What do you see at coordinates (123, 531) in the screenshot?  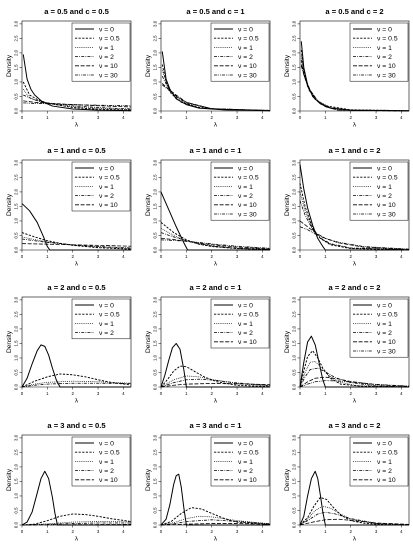 I see `panel-10-xtick-label: 4` at bounding box center [123, 531].